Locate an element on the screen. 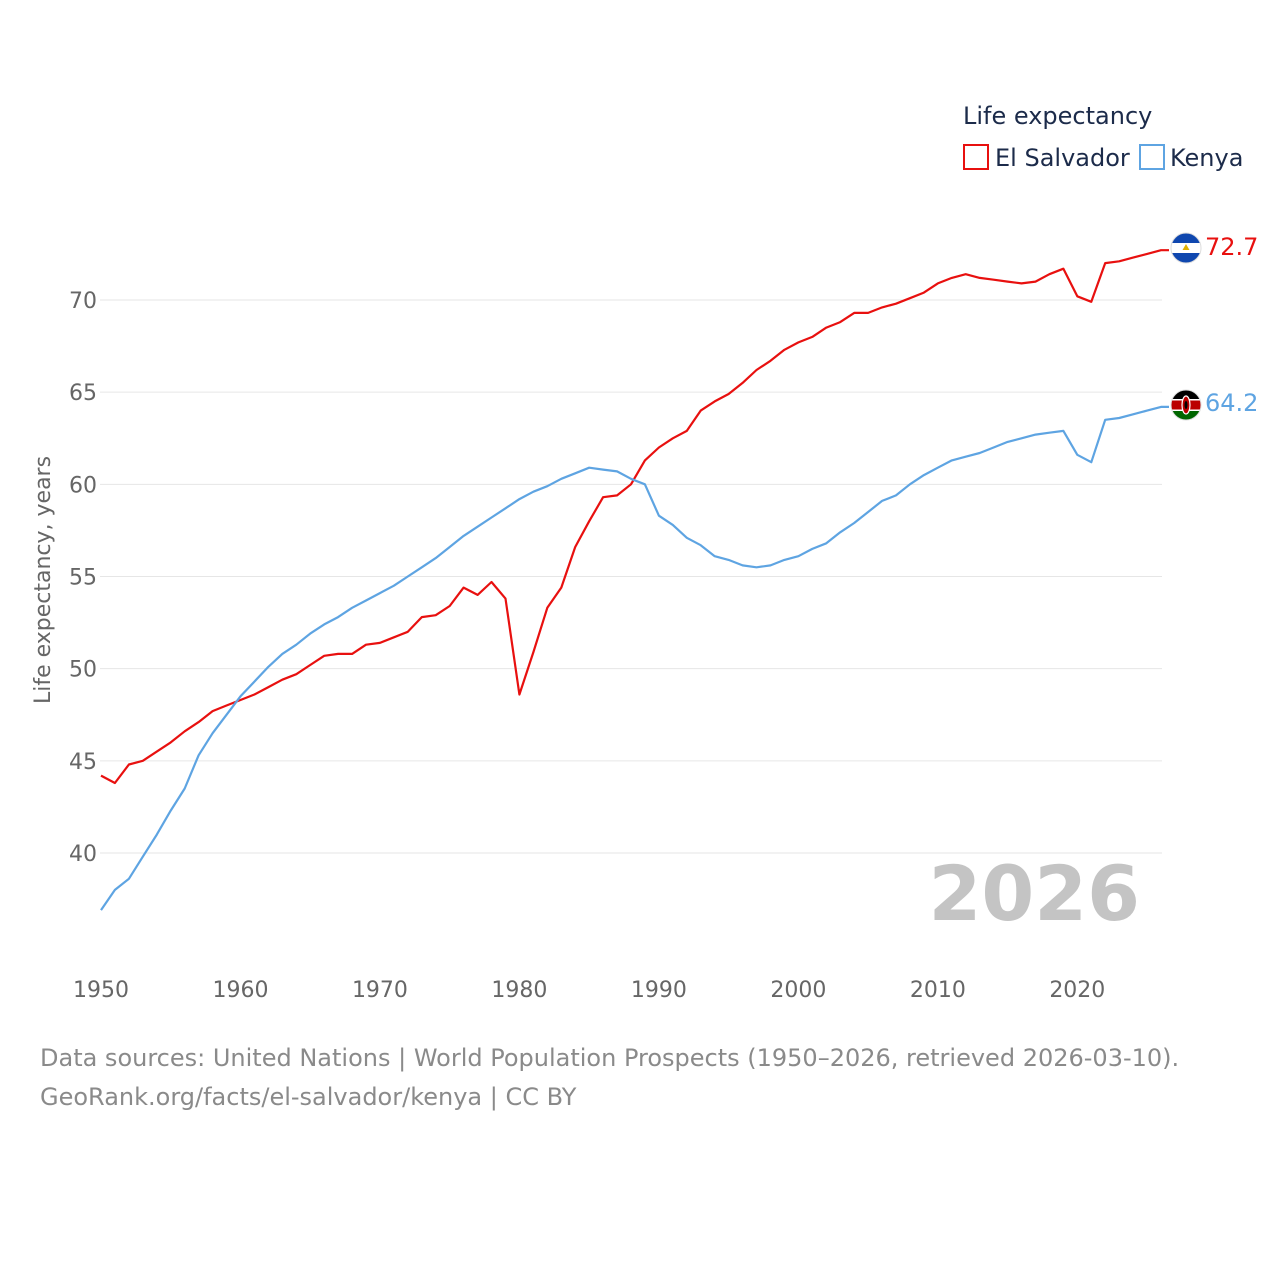 The image size is (1280, 1280). y-tick-40: 40 is located at coordinates (83, 854).